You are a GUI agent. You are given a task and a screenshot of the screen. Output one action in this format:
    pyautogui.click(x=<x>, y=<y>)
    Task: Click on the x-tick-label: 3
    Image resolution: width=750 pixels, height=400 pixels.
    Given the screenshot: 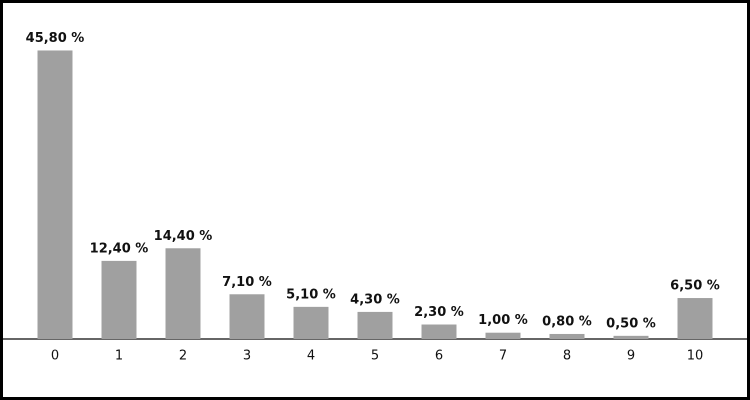 What is the action you would take?
    pyautogui.click(x=247, y=356)
    